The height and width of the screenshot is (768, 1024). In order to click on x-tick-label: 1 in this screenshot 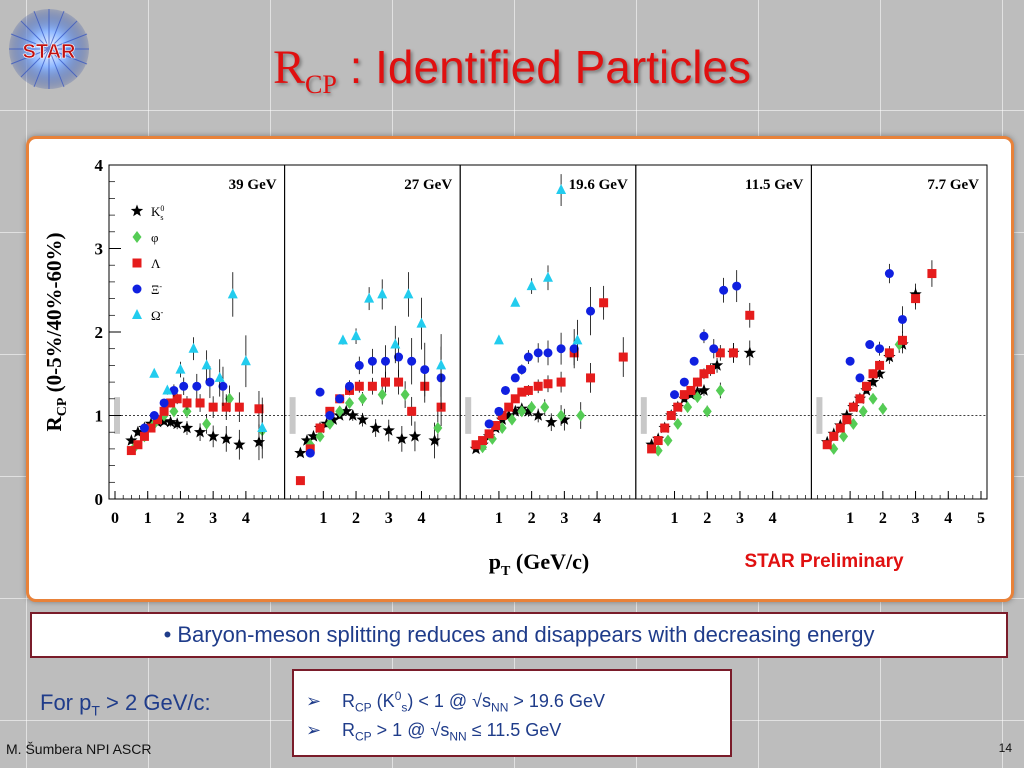, I will do `click(499, 518)`.